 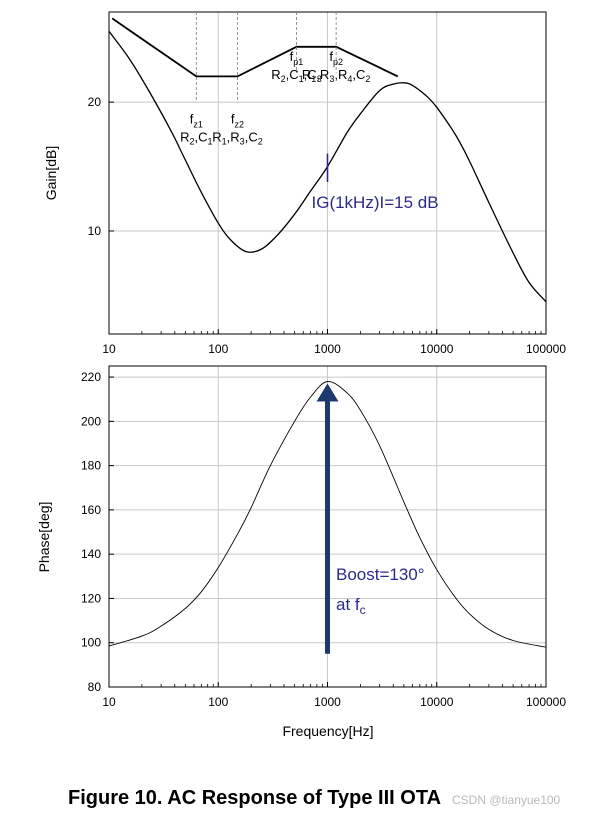 I want to click on corner-freq-label: fz1, so click(x=196, y=120).